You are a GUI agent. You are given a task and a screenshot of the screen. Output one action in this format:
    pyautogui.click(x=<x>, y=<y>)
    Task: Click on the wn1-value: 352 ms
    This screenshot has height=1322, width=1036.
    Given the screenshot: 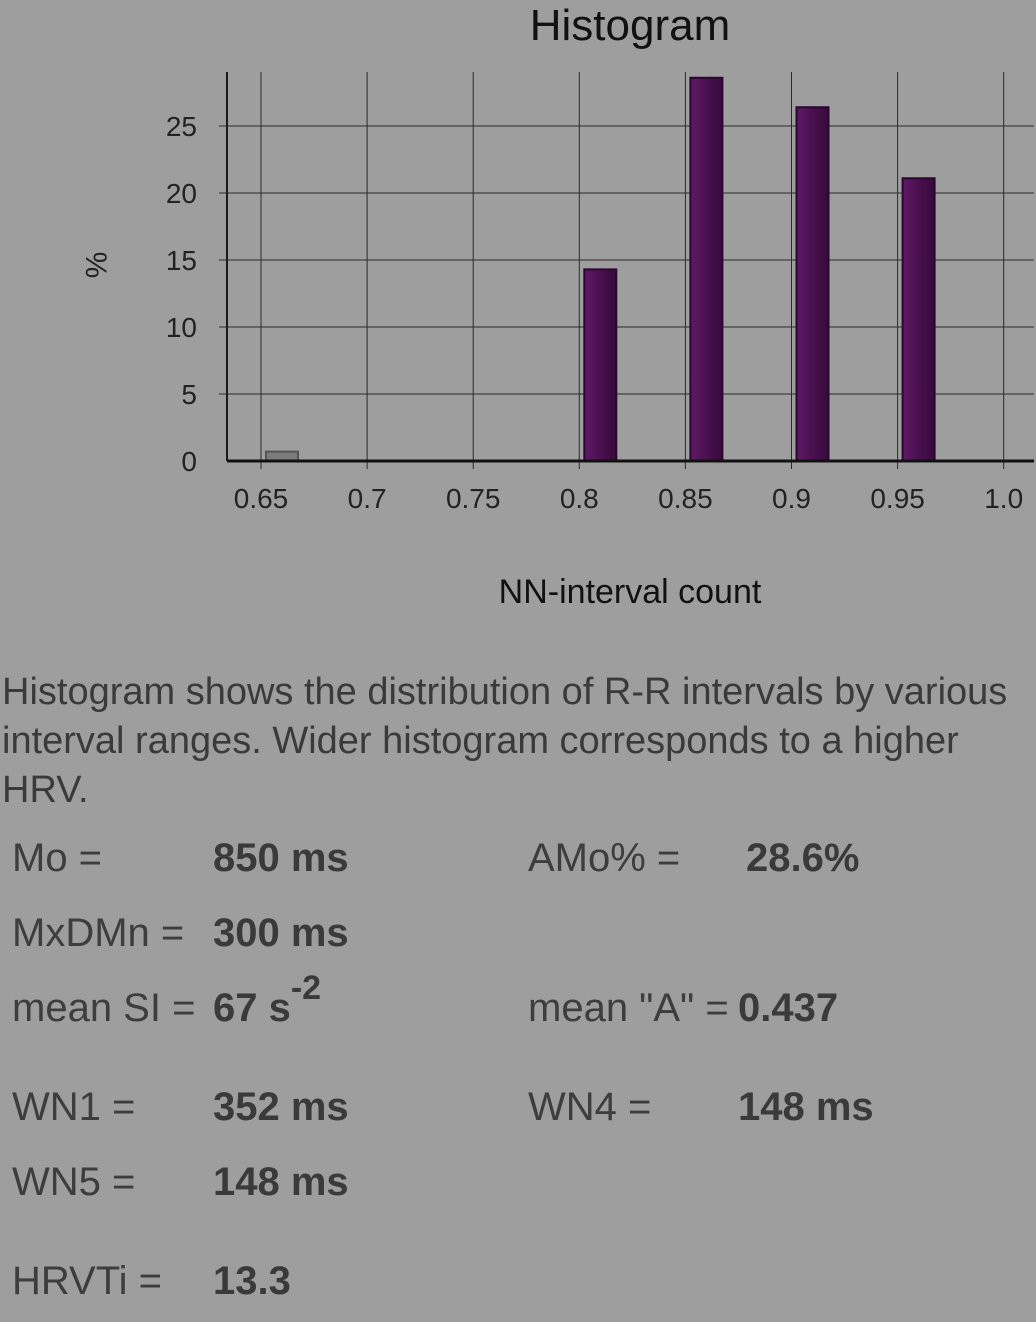 What is the action you would take?
    pyautogui.click(x=281, y=1107)
    